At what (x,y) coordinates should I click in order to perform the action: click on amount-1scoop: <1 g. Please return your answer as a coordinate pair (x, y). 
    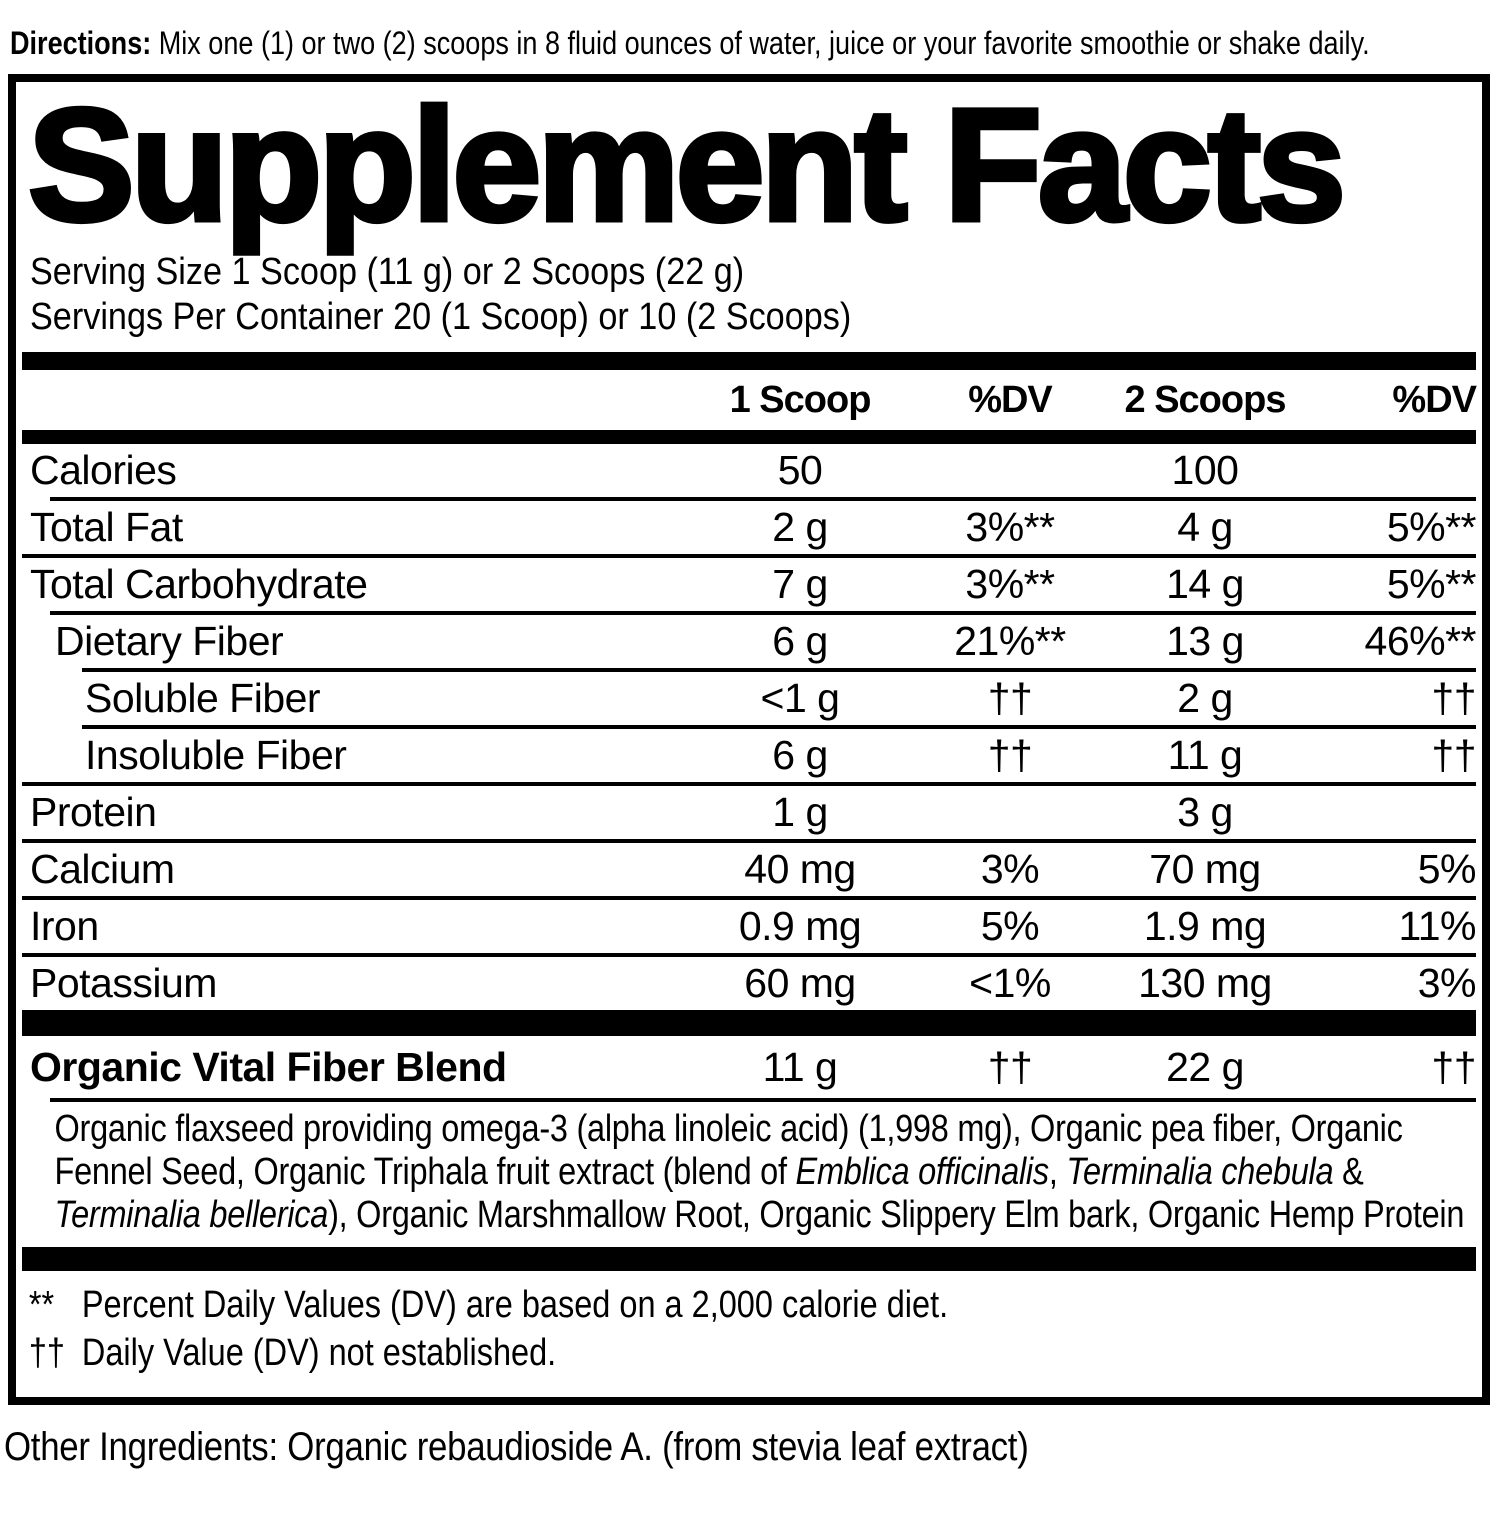
    Looking at the image, I should click on (800, 698).